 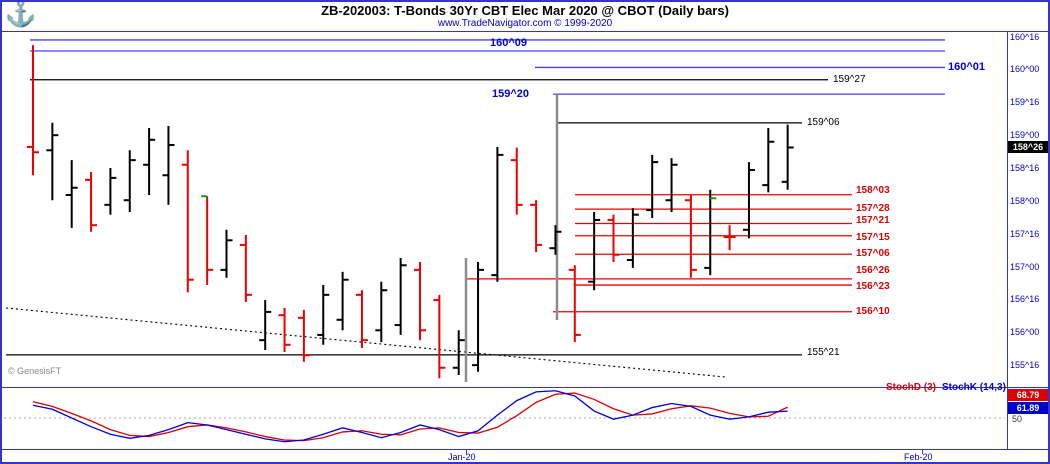 I want to click on price-tick-label: 157^16, so click(x=1025, y=233).